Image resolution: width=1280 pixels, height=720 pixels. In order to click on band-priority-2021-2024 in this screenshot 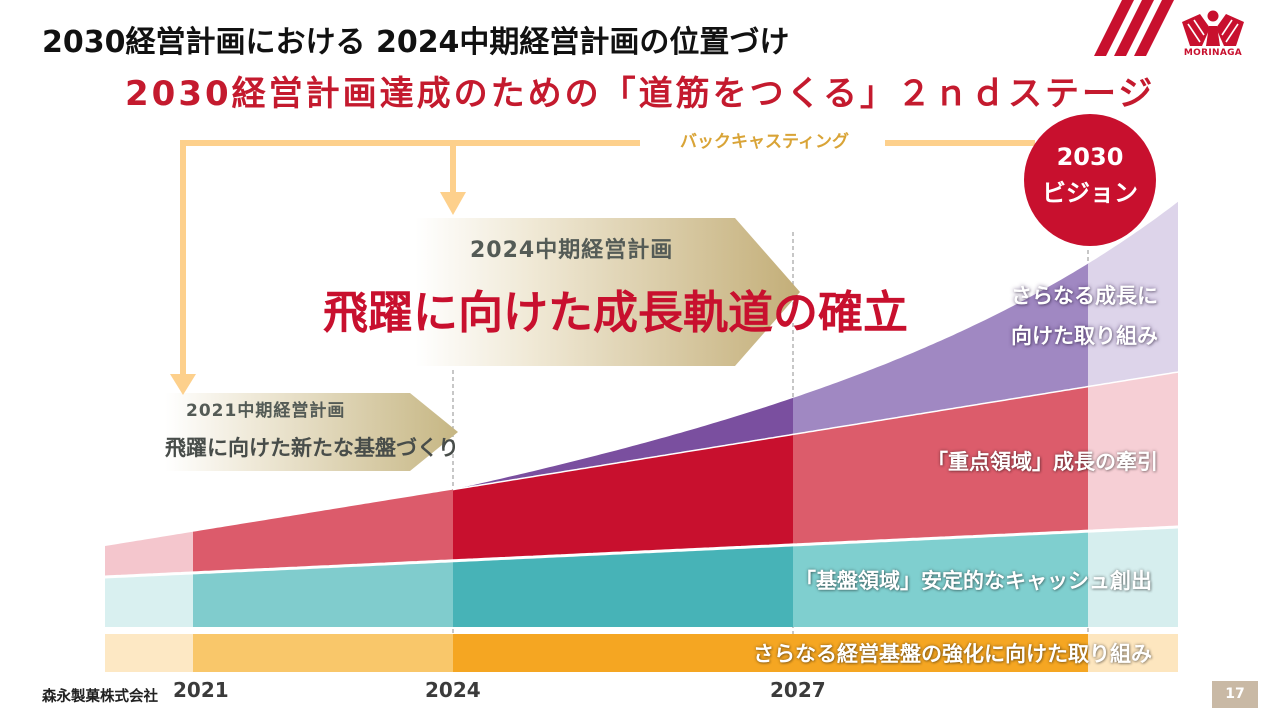, I will do `click(323, 531)`.